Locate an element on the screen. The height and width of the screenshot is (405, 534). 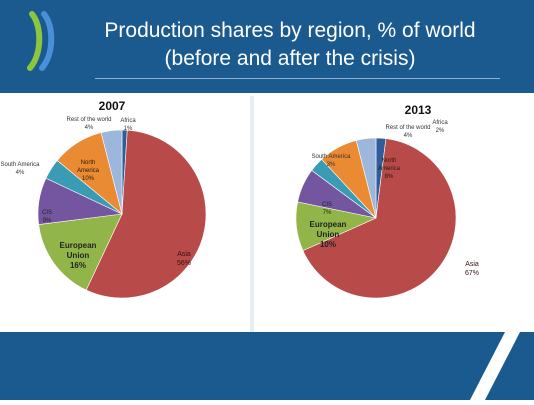
slice-label-asia: Asia 56% is located at coordinates (184, 259).